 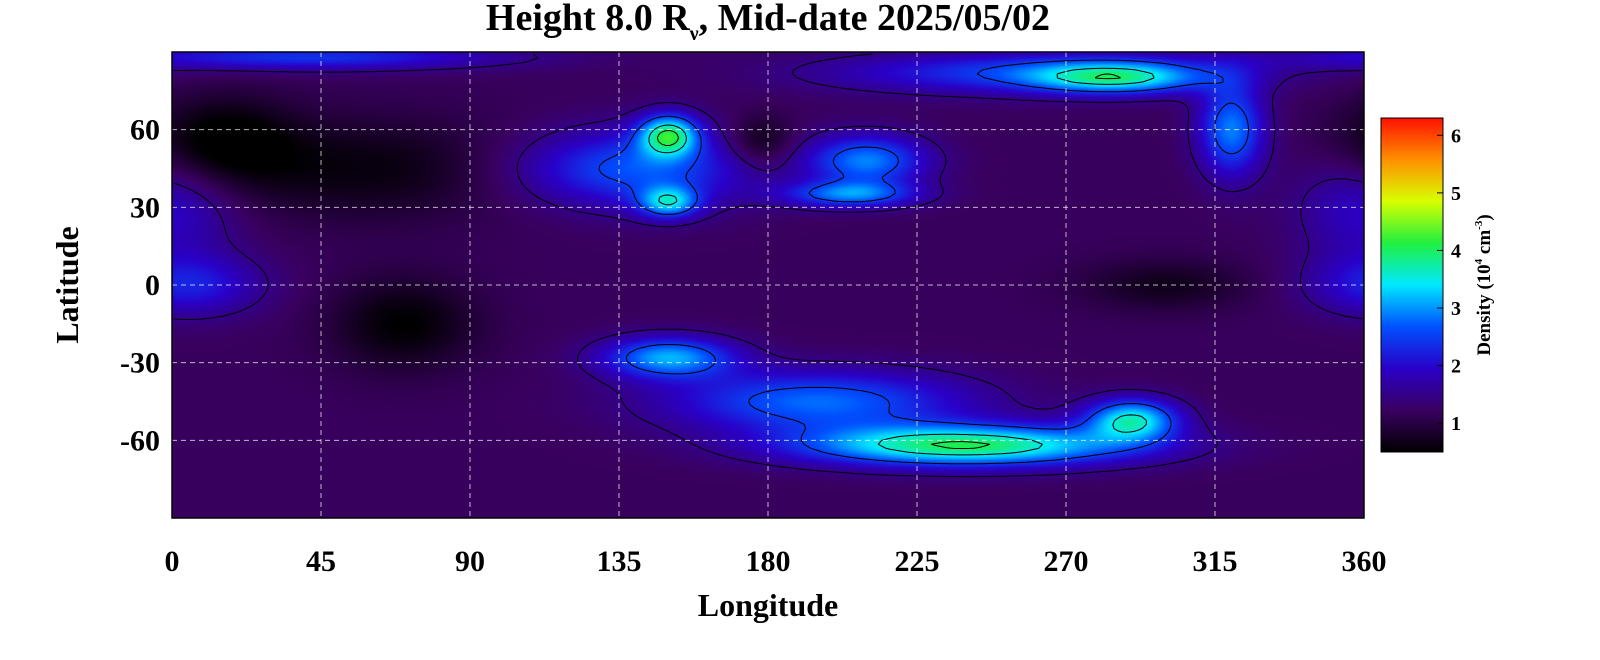 I want to click on colorbar-tick-label: 3, so click(x=1456, y=309).